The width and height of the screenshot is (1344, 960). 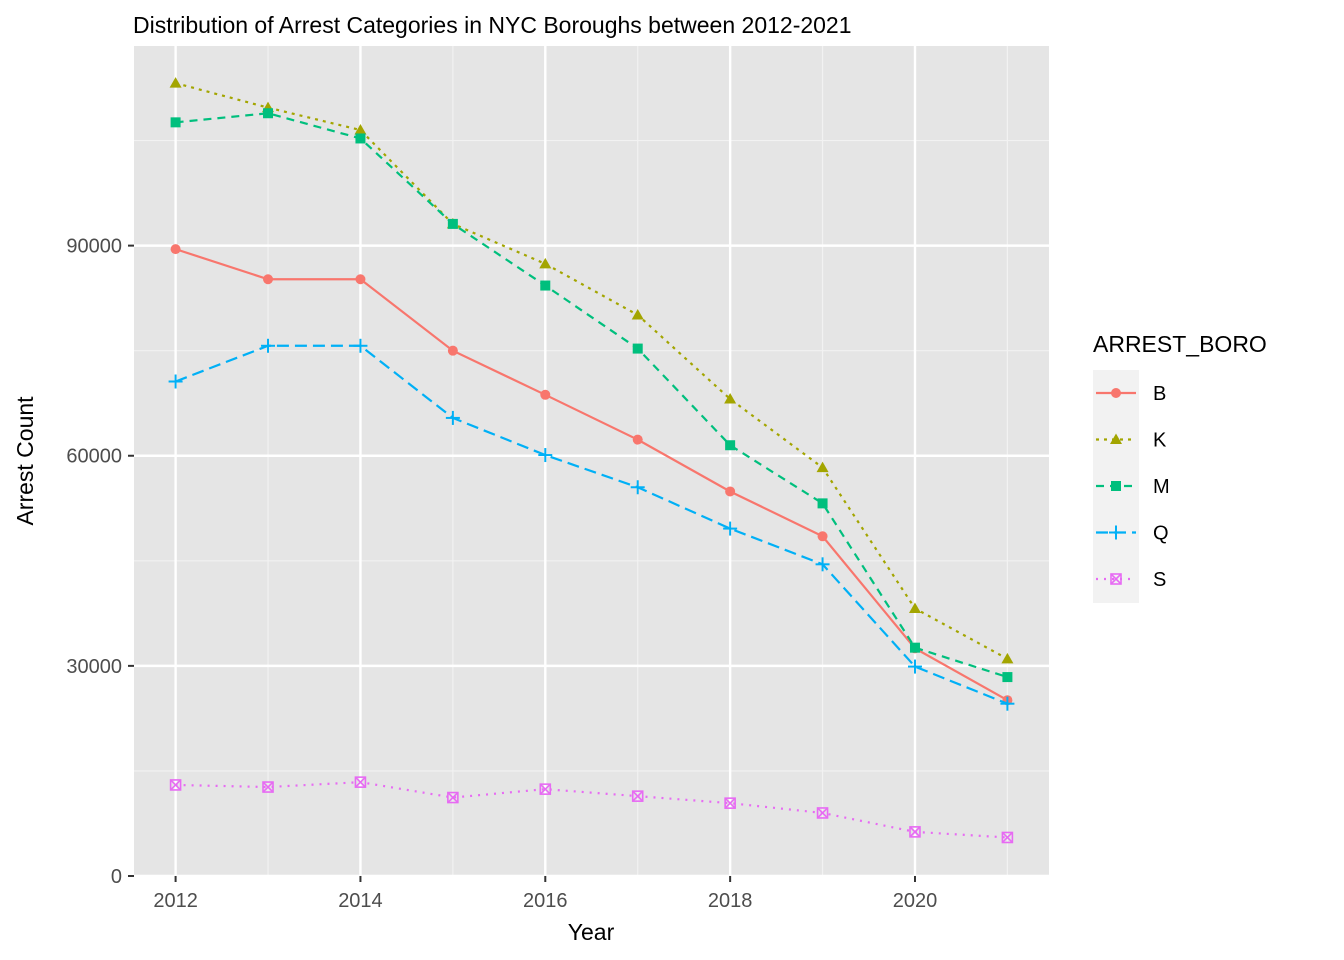 I want to click on legend-label: M, so click(x=1161, y=487).